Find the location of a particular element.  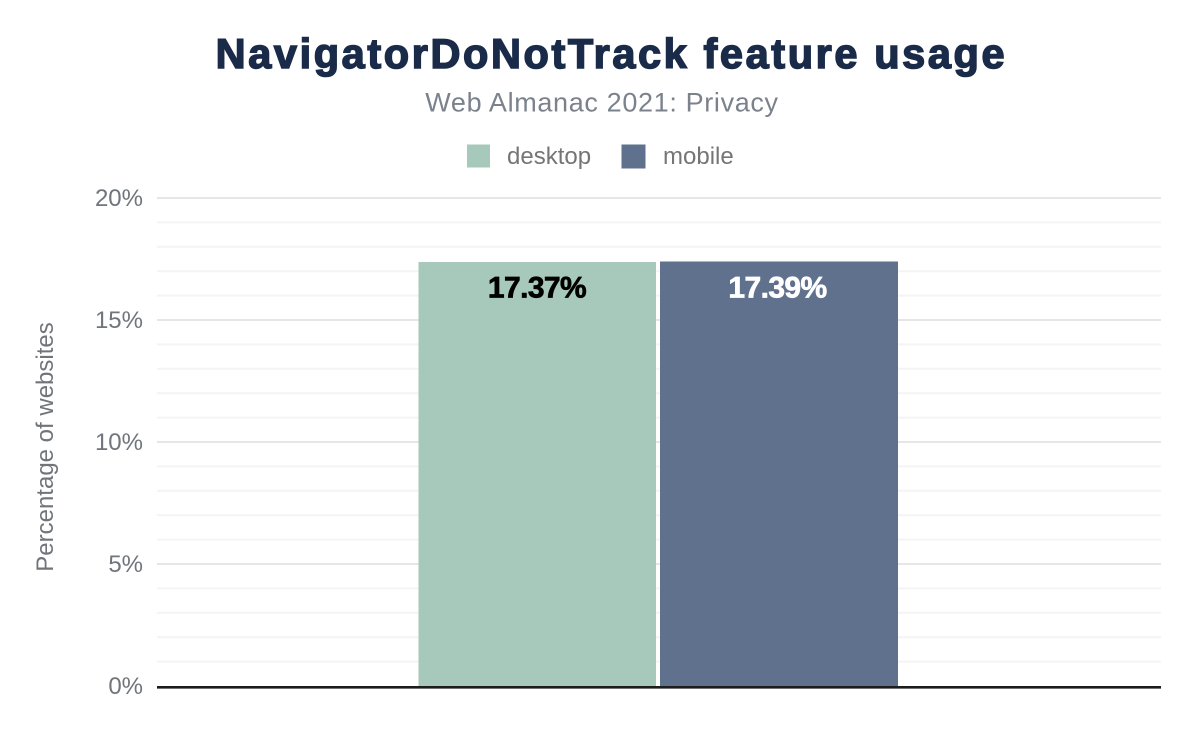

svg-text: 17.39% is located at coordinates (777, 288).